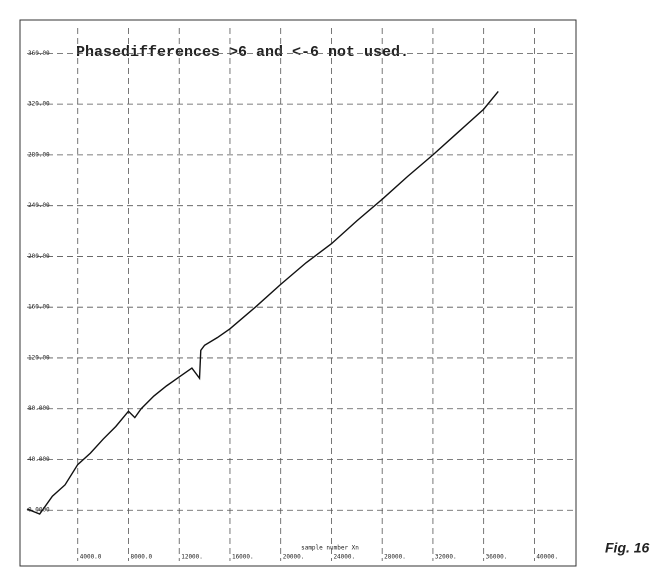 Image resolution: width=670 pixels, height=568 pixels. What do you see at coordinates (39, 205) in the screenshot?
I see `y-tick-label: 240.00` at bounding box center [39, 205].